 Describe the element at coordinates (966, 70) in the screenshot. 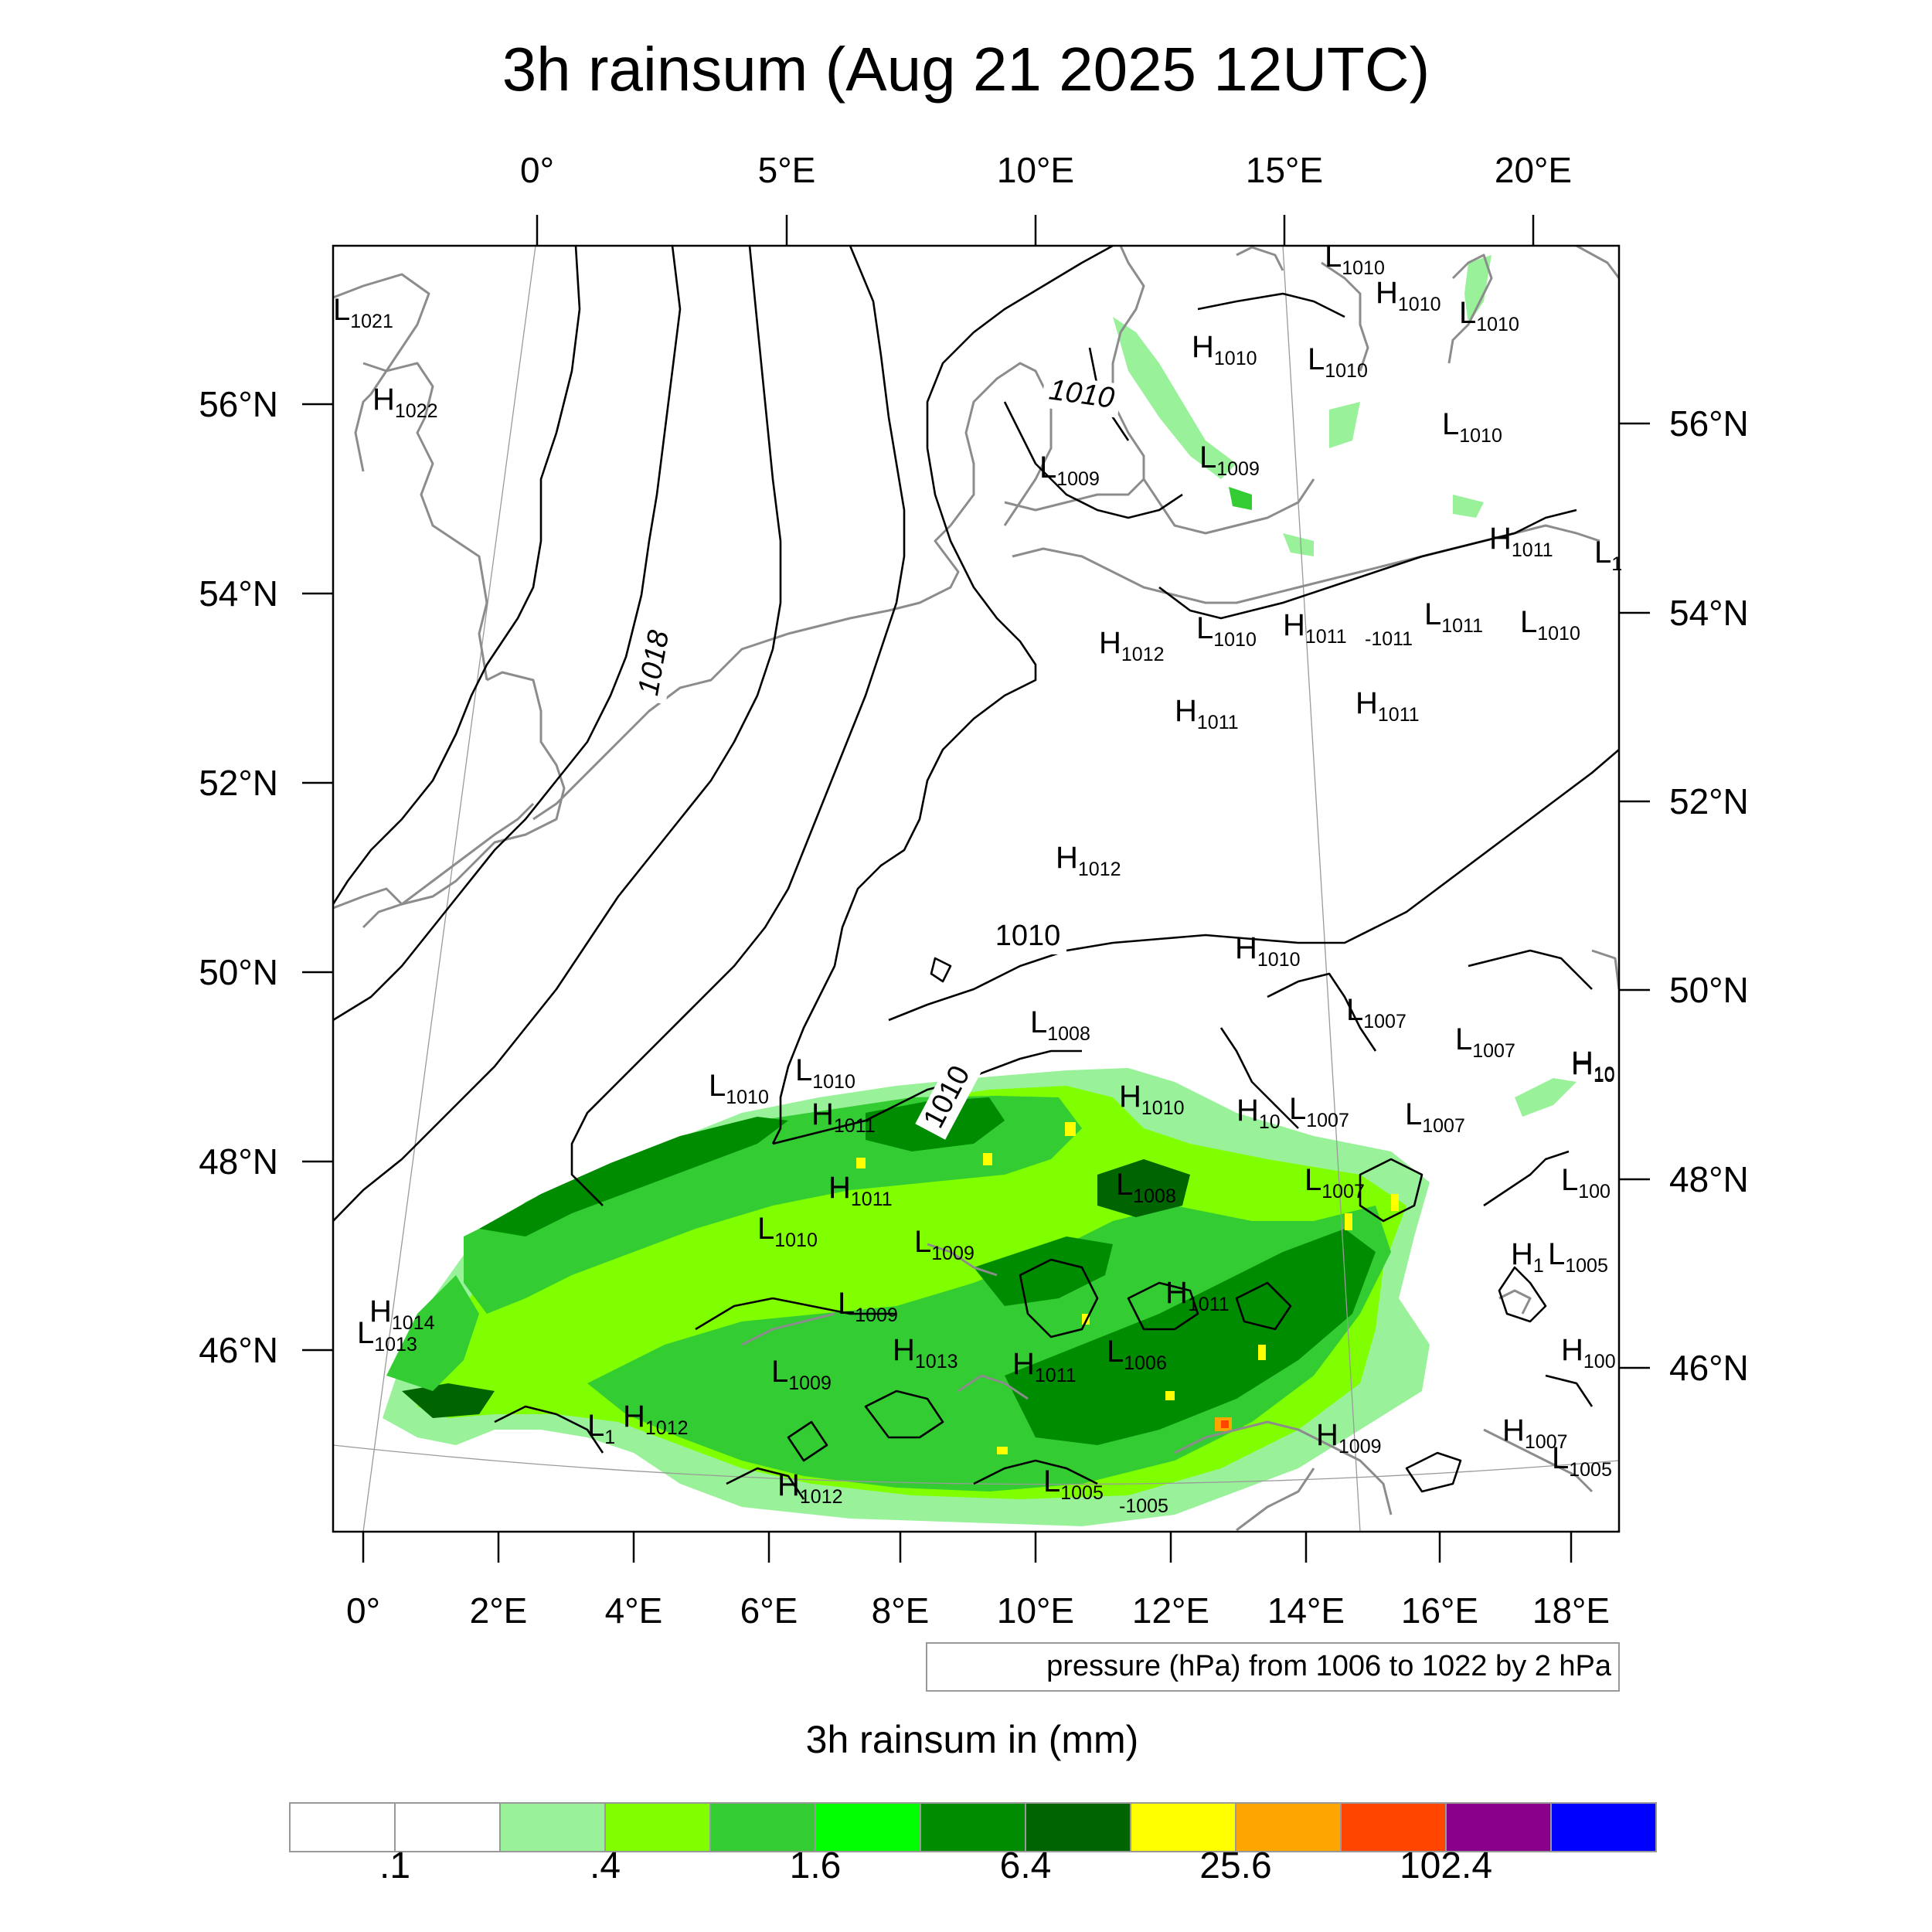

I see `map-title: 3h rainsum (Aug 21 2025 12UTC)` at that location.